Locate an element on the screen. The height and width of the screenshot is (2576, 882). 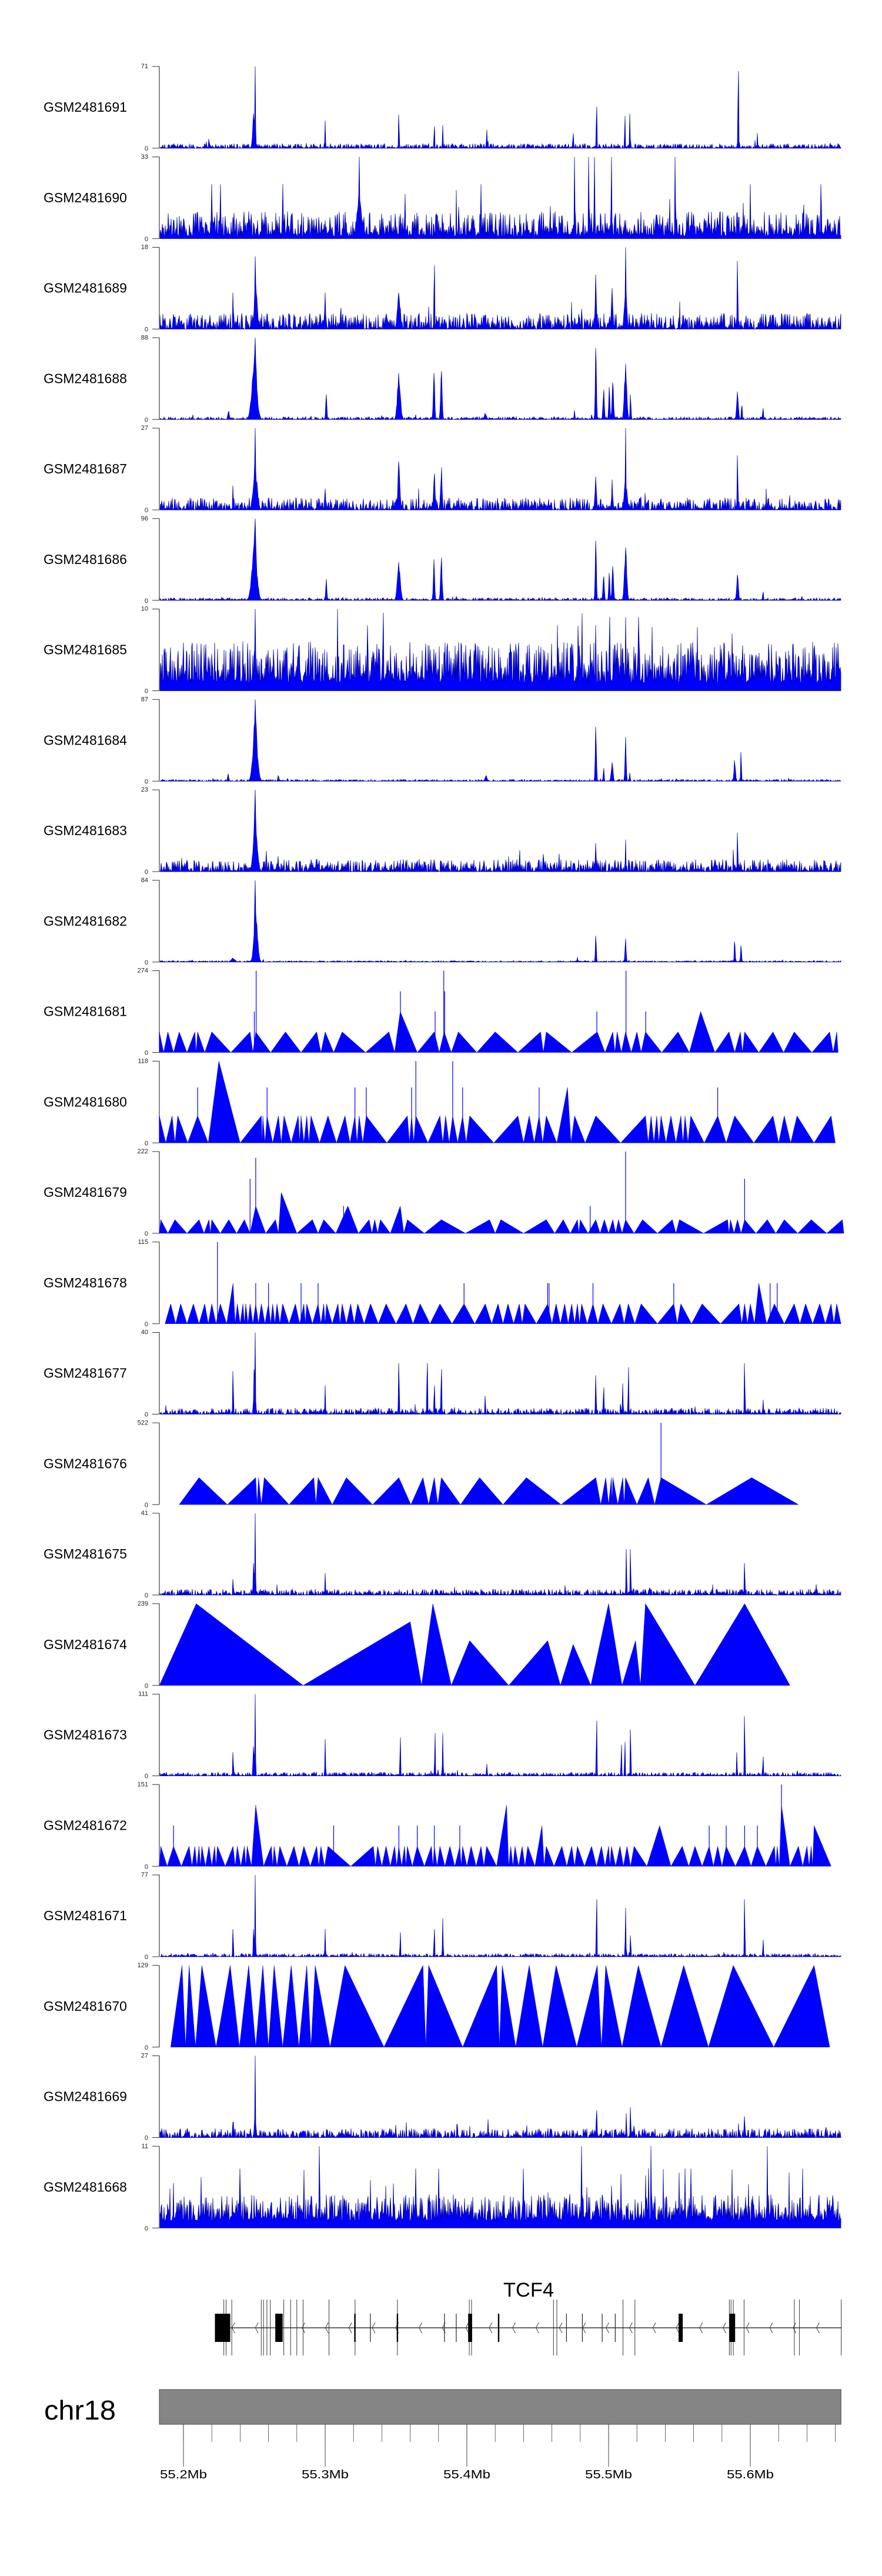
track-label: GSM2481682 is located at coordinates (85, 921).